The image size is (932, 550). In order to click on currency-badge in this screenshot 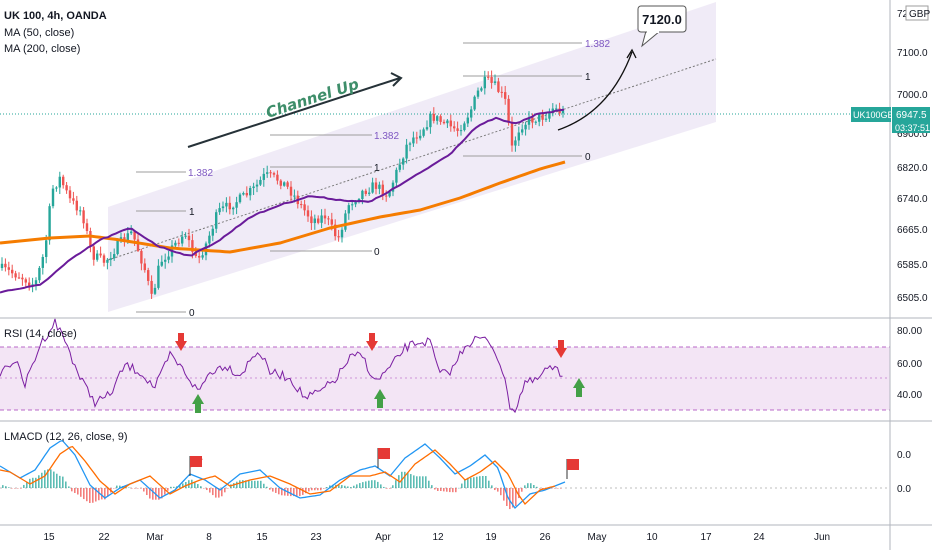, I will do `click(917, 13)`.